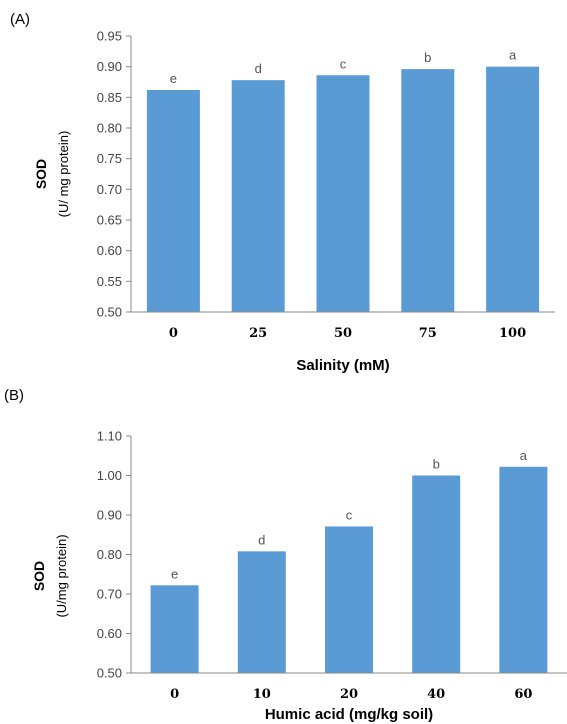  Describe the element at coordinates (436, 464) in the screenshot. I see `panel-b-bar-letter: b` at that location.